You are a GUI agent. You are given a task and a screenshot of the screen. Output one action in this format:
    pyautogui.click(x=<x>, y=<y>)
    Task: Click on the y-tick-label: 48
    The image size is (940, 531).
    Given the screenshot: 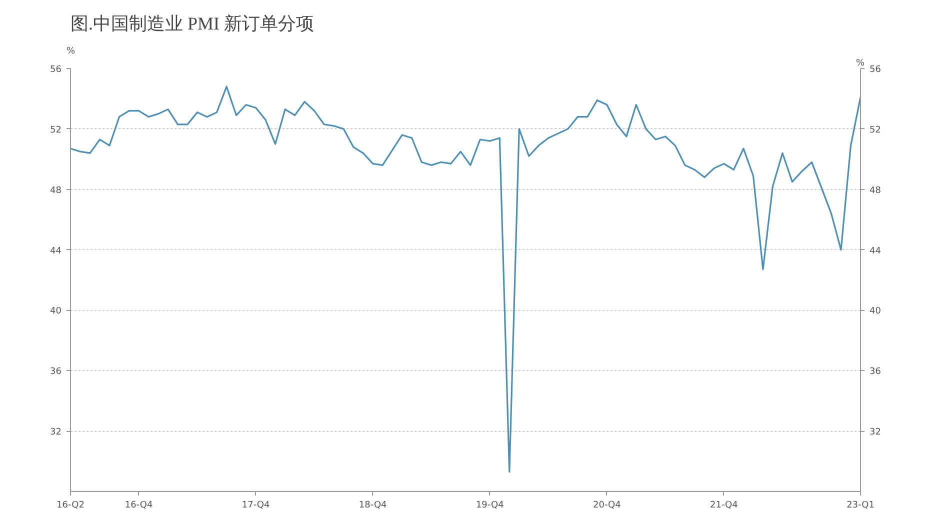 What is the action you would take?
    pyautogui.click(x=56, y=191)
    